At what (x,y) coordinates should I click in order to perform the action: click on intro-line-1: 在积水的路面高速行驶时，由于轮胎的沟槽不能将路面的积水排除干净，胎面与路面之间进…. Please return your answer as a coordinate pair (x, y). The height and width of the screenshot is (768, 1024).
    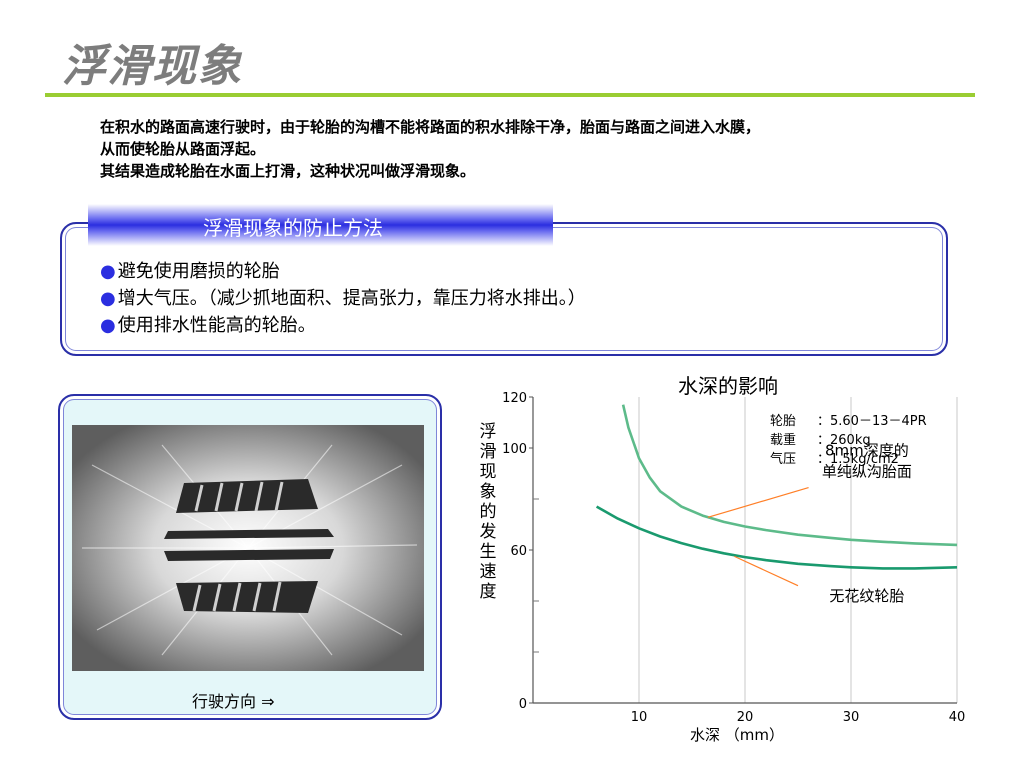
    Looking at the image, I should click on (430, 127).